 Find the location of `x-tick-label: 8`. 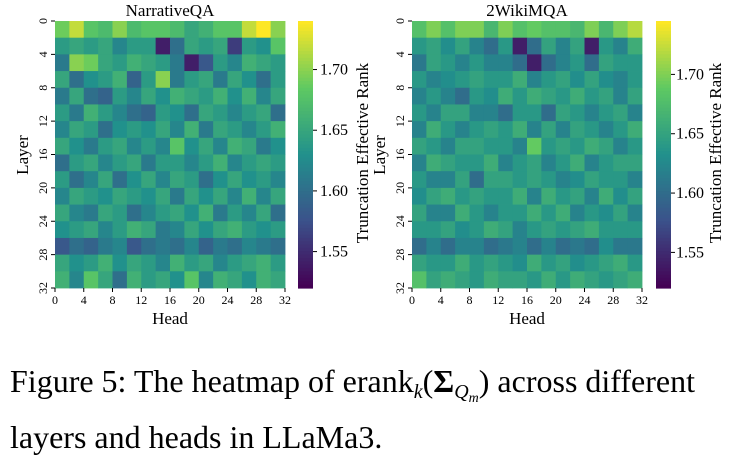

x-tick-label: 8 is located at coordinates (470, 300).